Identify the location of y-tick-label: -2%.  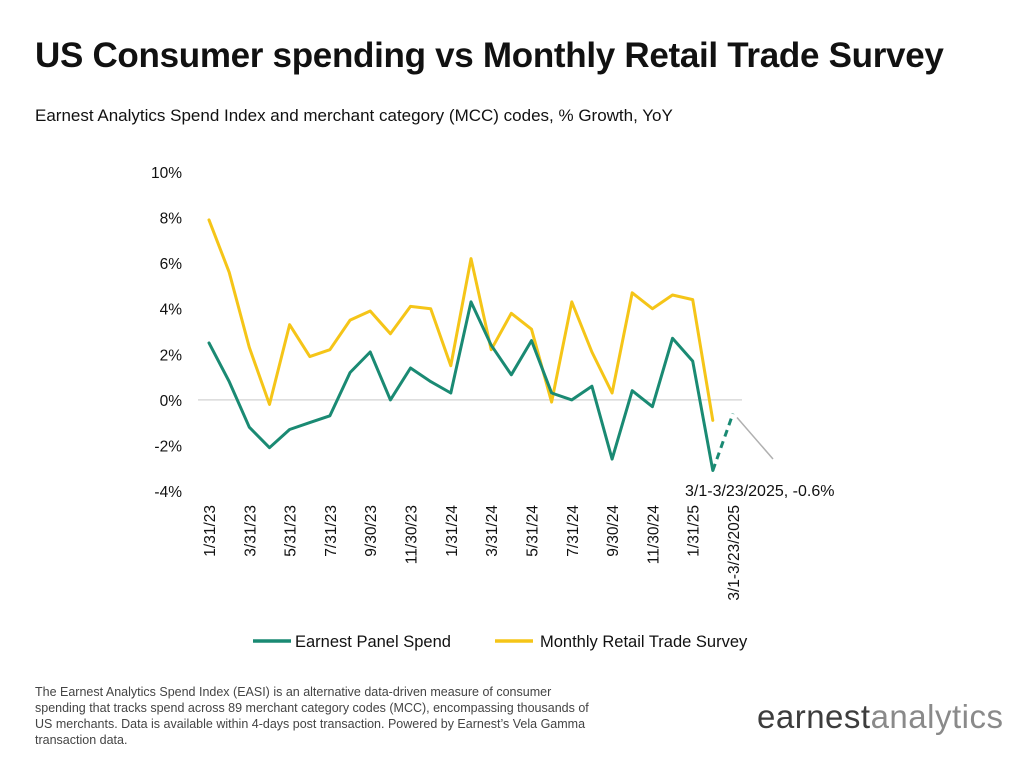
(168, 446).